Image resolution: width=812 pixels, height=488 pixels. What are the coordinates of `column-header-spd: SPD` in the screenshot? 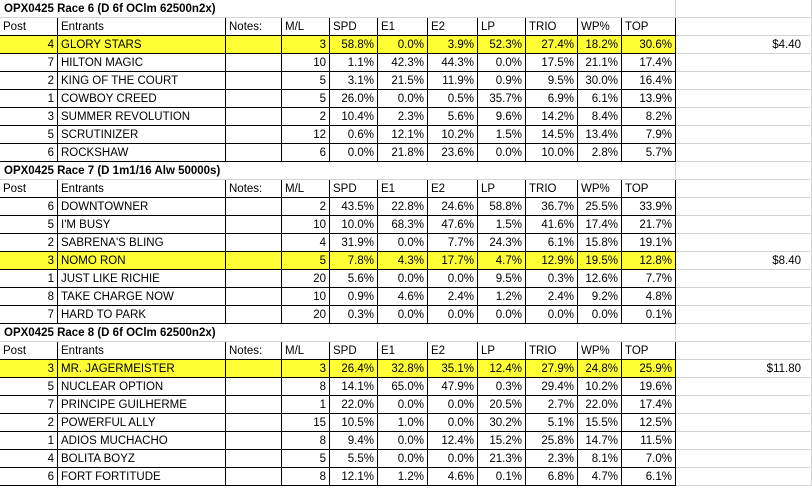 It's located at (354, 189).